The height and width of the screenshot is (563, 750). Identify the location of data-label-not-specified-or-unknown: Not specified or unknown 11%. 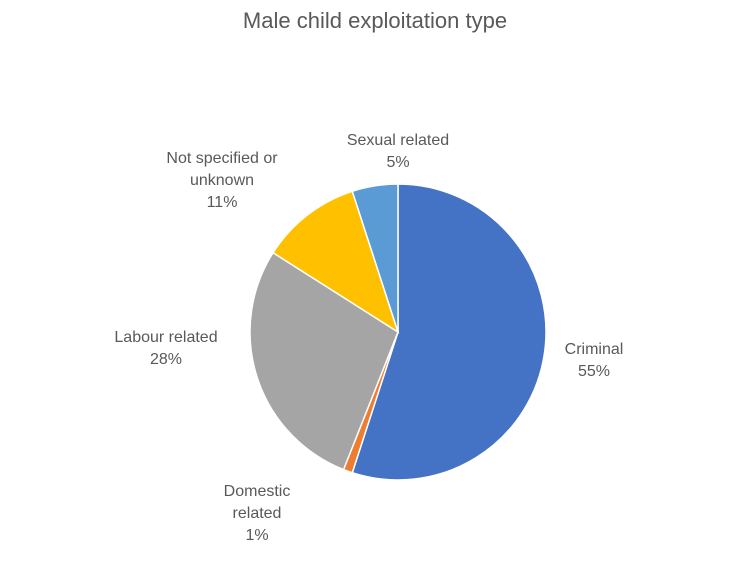
(222, 180).